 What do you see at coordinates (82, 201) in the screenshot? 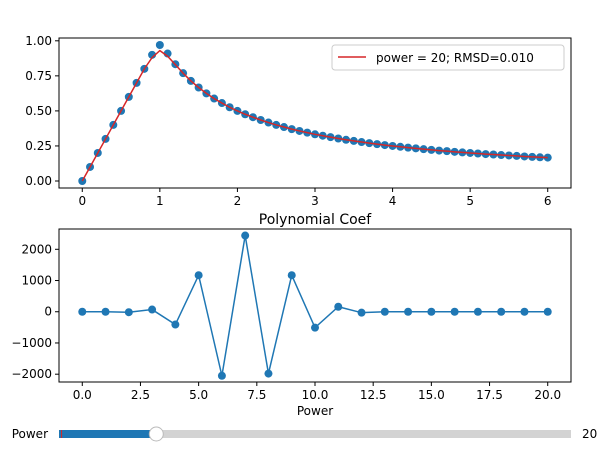
I see `x-tick-label: 0` at bounding box center [82, 201].